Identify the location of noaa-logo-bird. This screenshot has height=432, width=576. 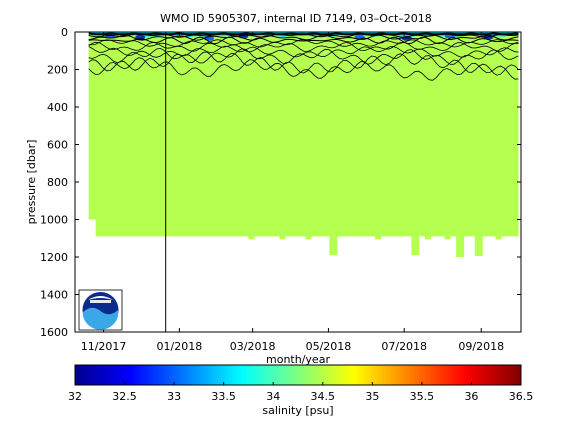
(100, 298).